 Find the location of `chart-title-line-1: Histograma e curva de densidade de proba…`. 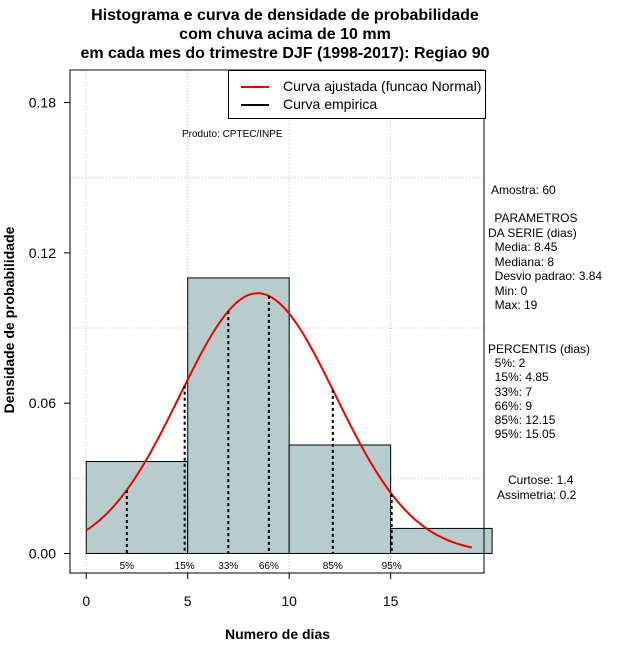

chart-title-line-1: Histograma e curva de densidade de proba… is located at coordinates (285, 15).